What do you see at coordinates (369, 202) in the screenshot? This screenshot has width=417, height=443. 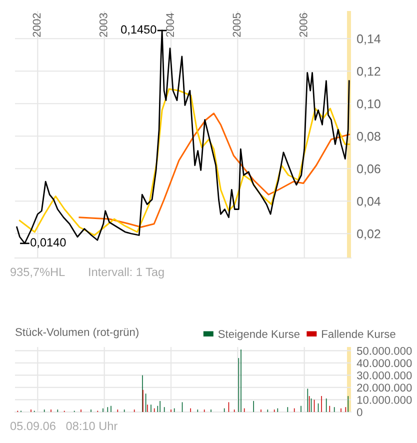 I see `y-tick-label: 0,04` at bounding box center [369, 202].